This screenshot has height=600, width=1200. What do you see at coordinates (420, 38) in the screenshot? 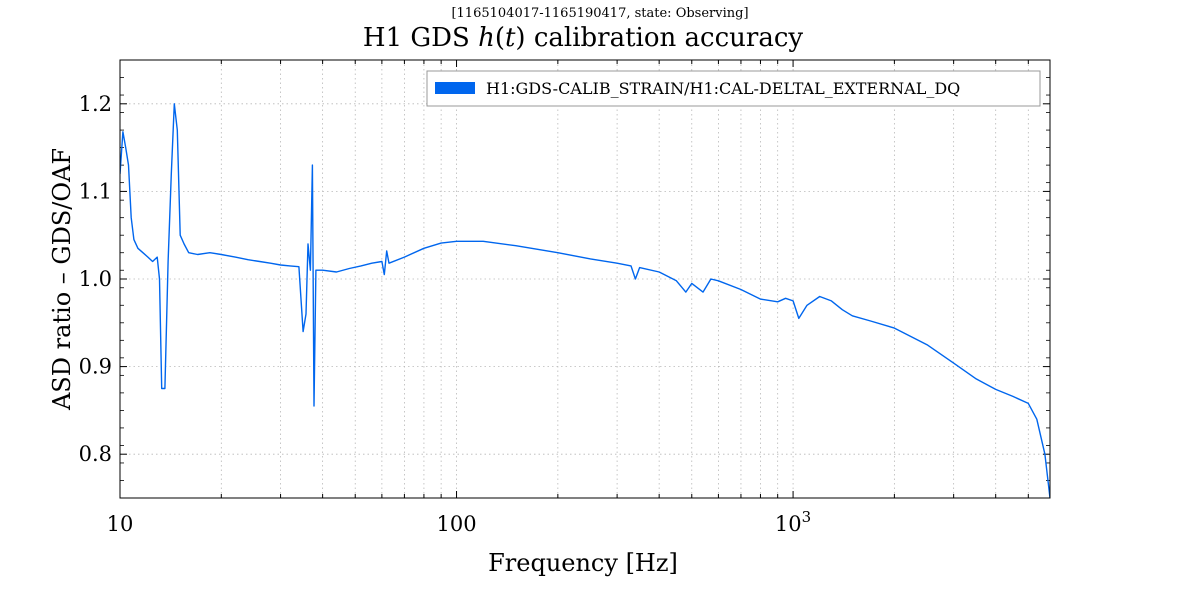
I see `chart-title-prefix: H1 GDS` at bounding box center [420, 38].